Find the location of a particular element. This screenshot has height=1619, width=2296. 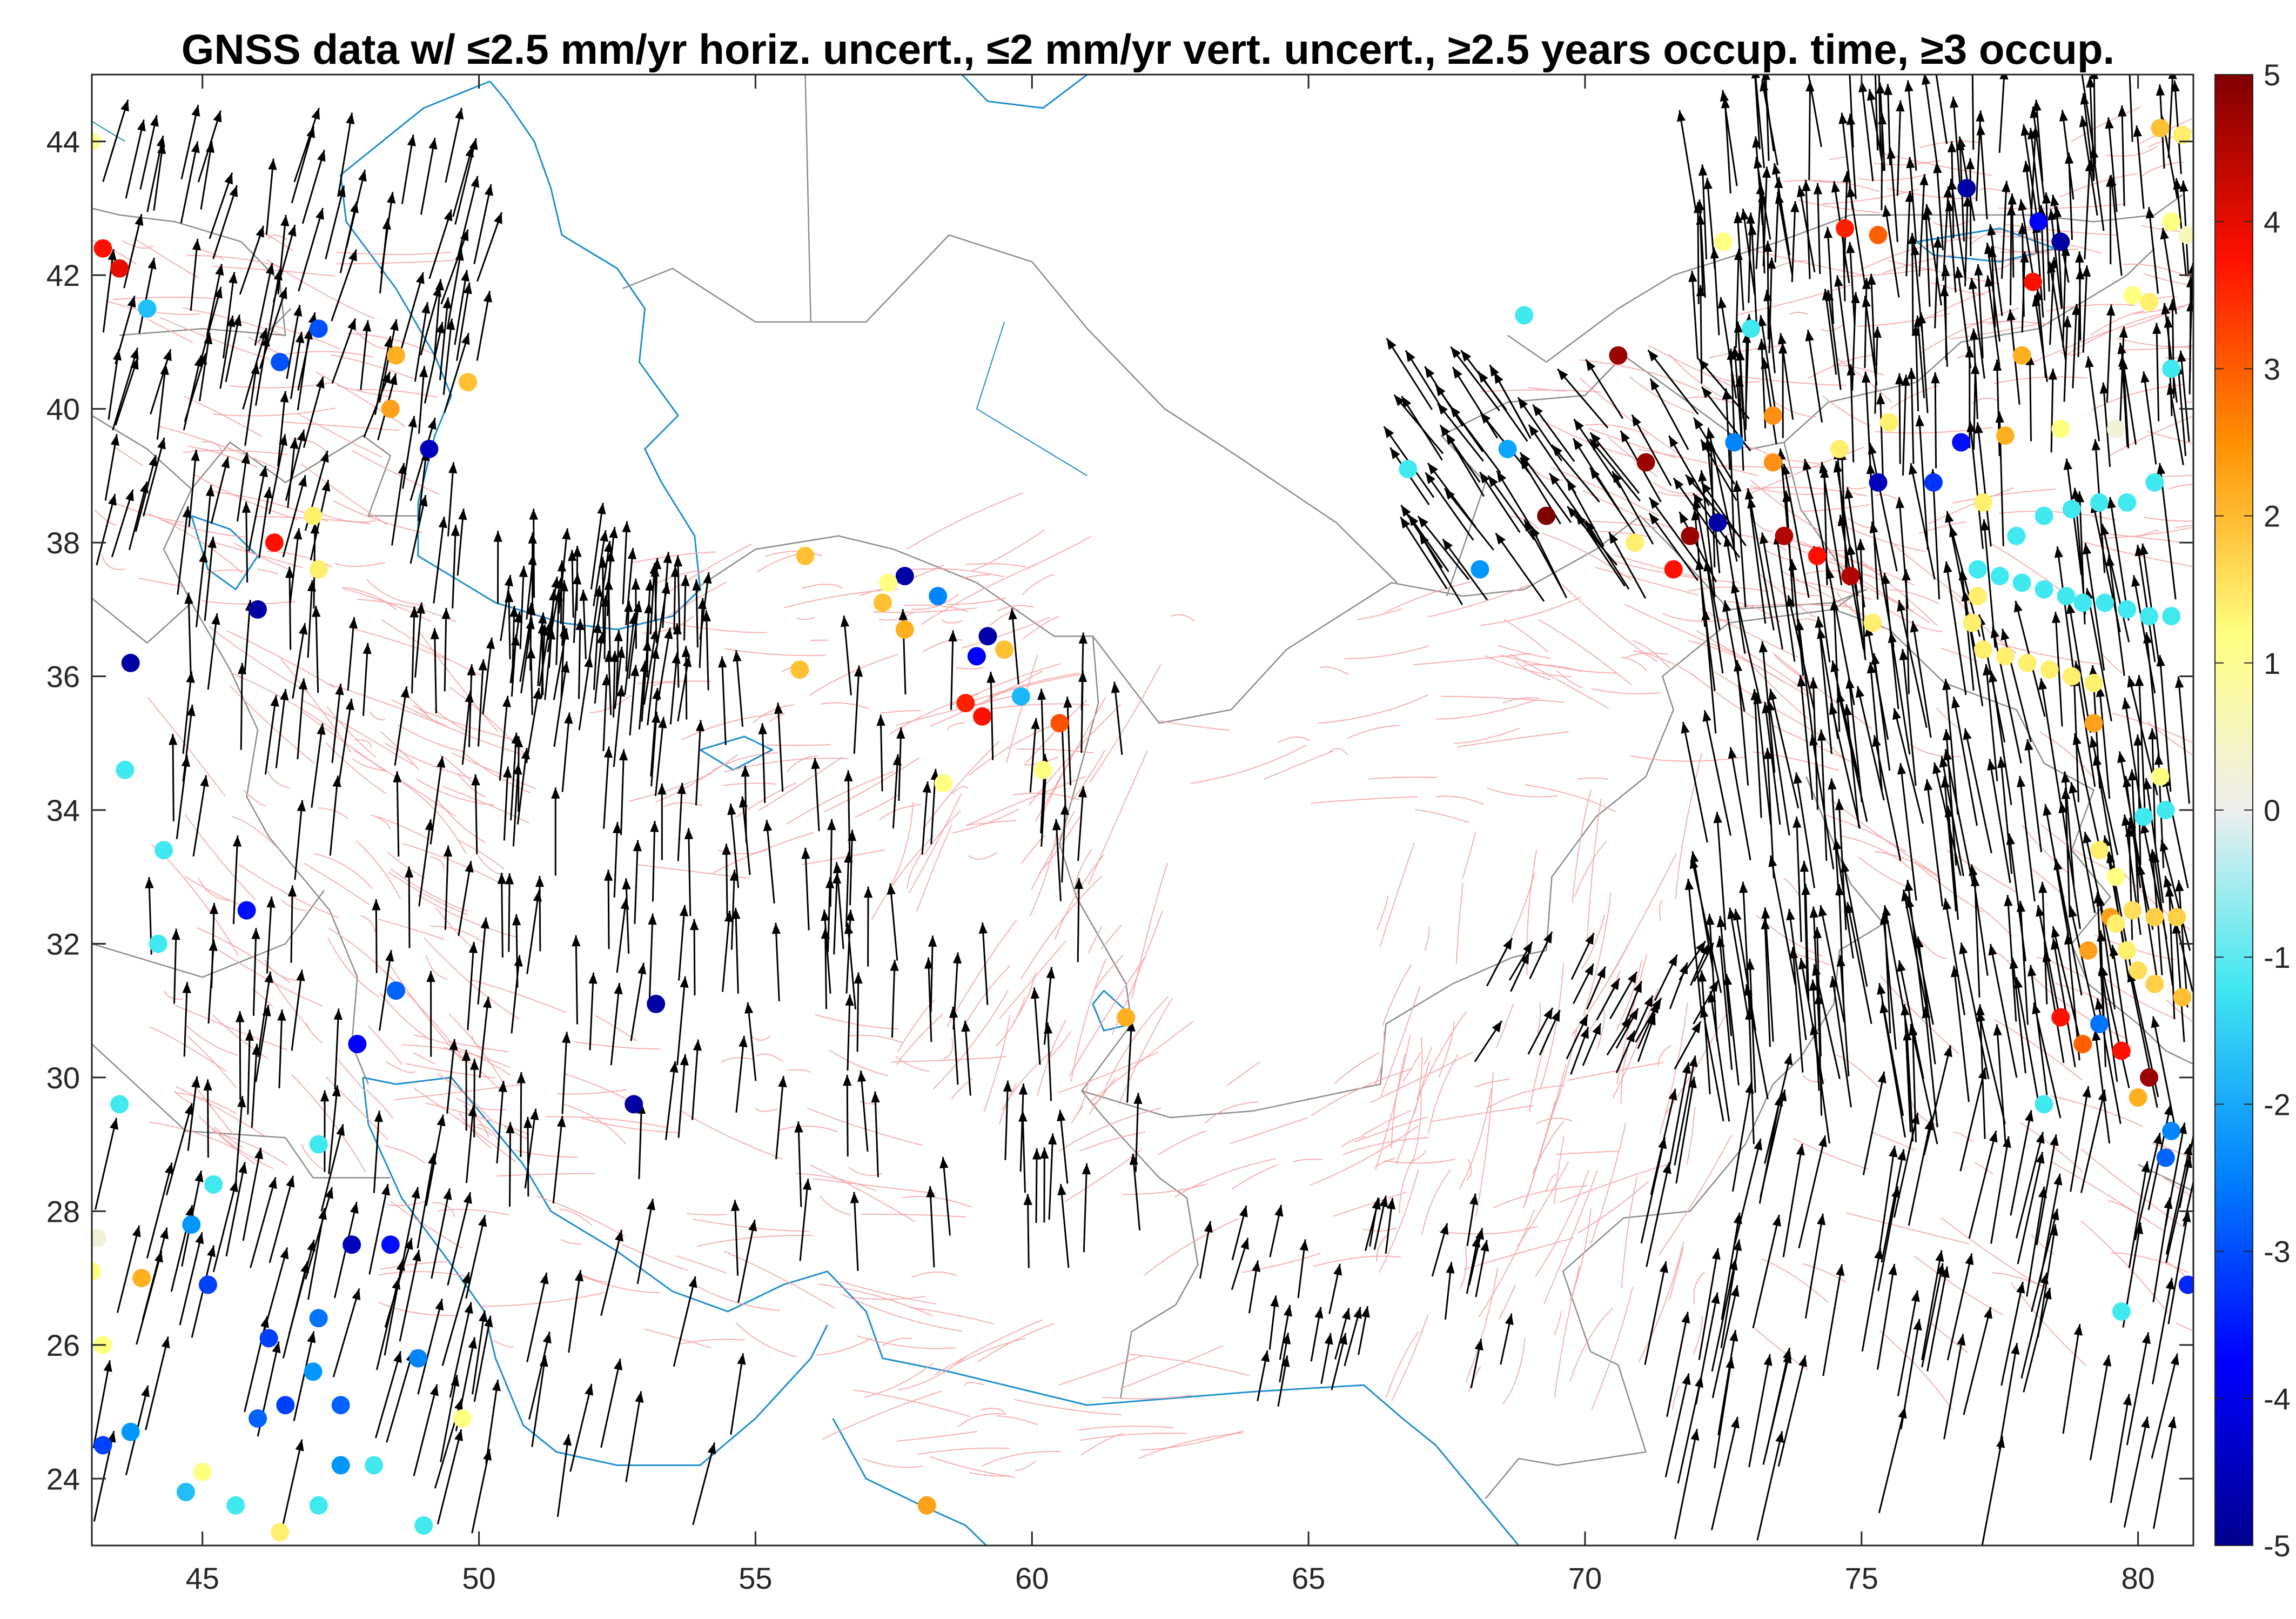

y-tick-label: 32 is located at coordinates (63, 944).